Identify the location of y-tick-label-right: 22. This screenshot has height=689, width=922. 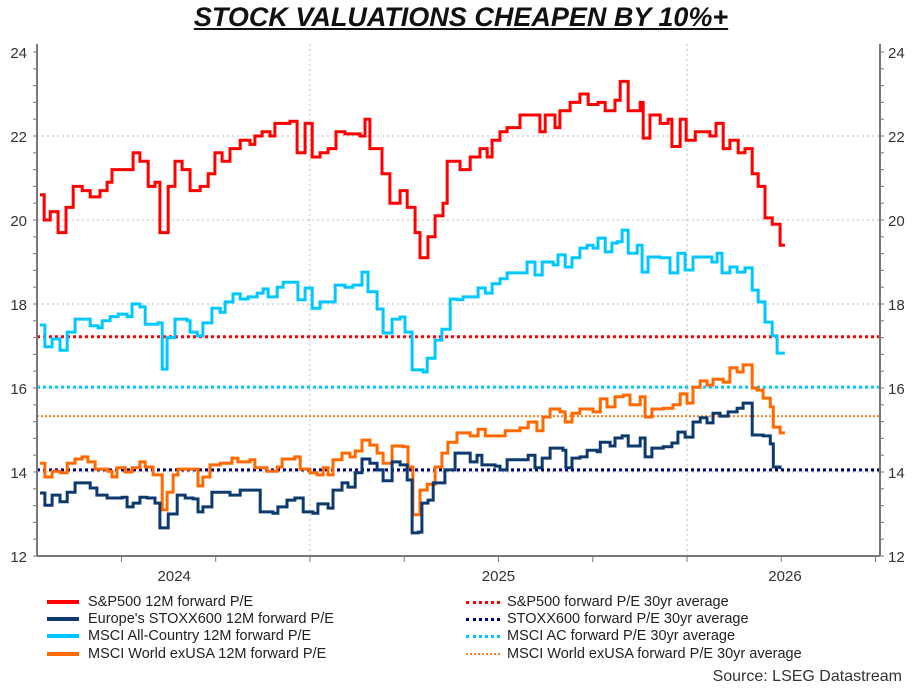
(896, 137).